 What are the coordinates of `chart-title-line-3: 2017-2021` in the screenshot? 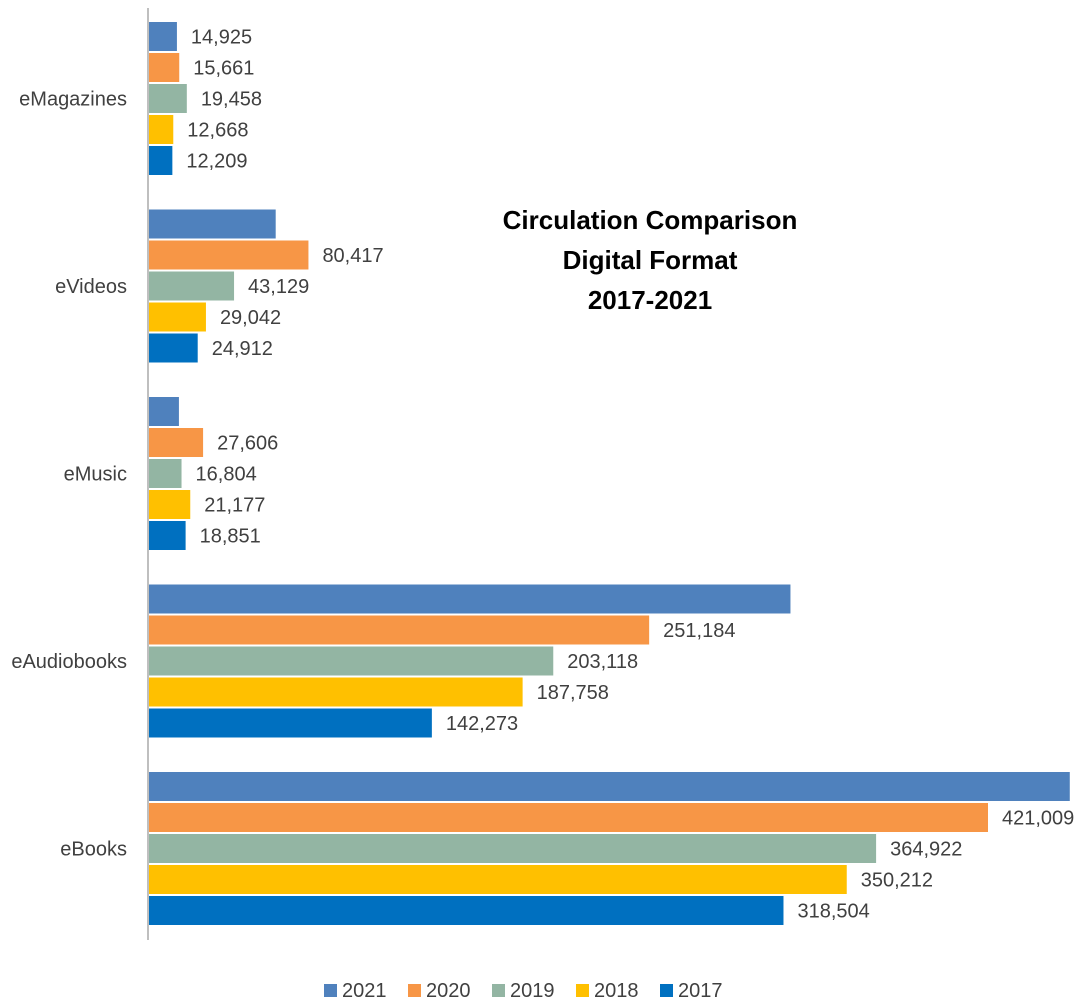 It's located at (650, 300).